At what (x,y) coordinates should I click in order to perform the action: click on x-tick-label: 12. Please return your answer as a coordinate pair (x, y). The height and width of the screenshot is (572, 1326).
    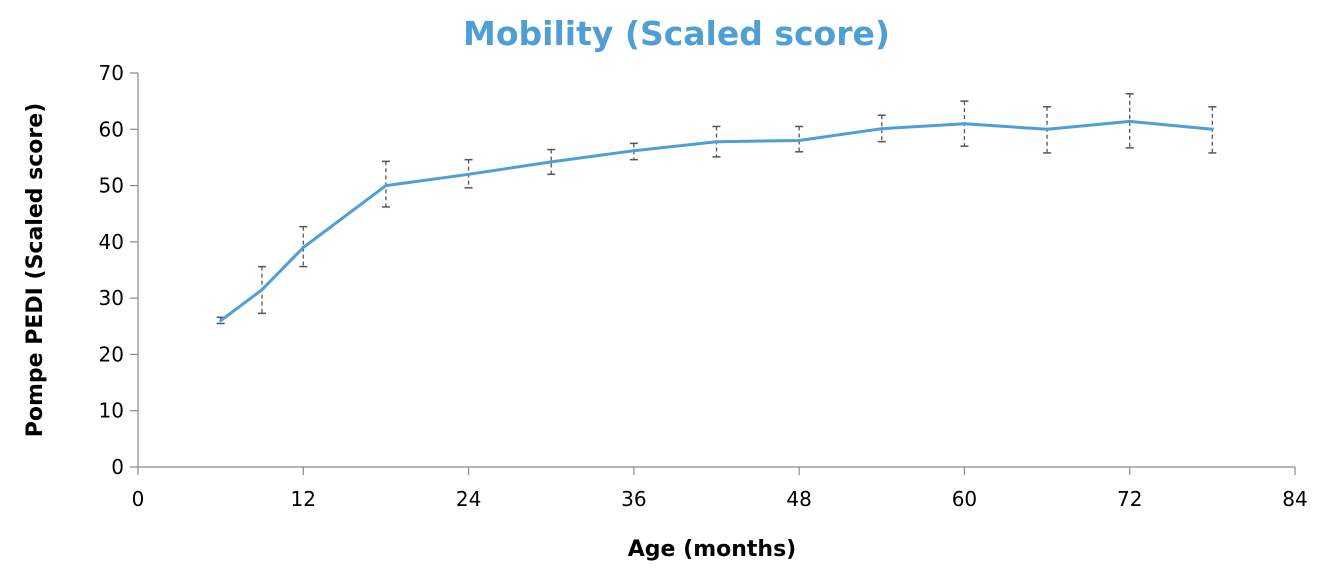
    Looking at the image, I should click on (303, 499).